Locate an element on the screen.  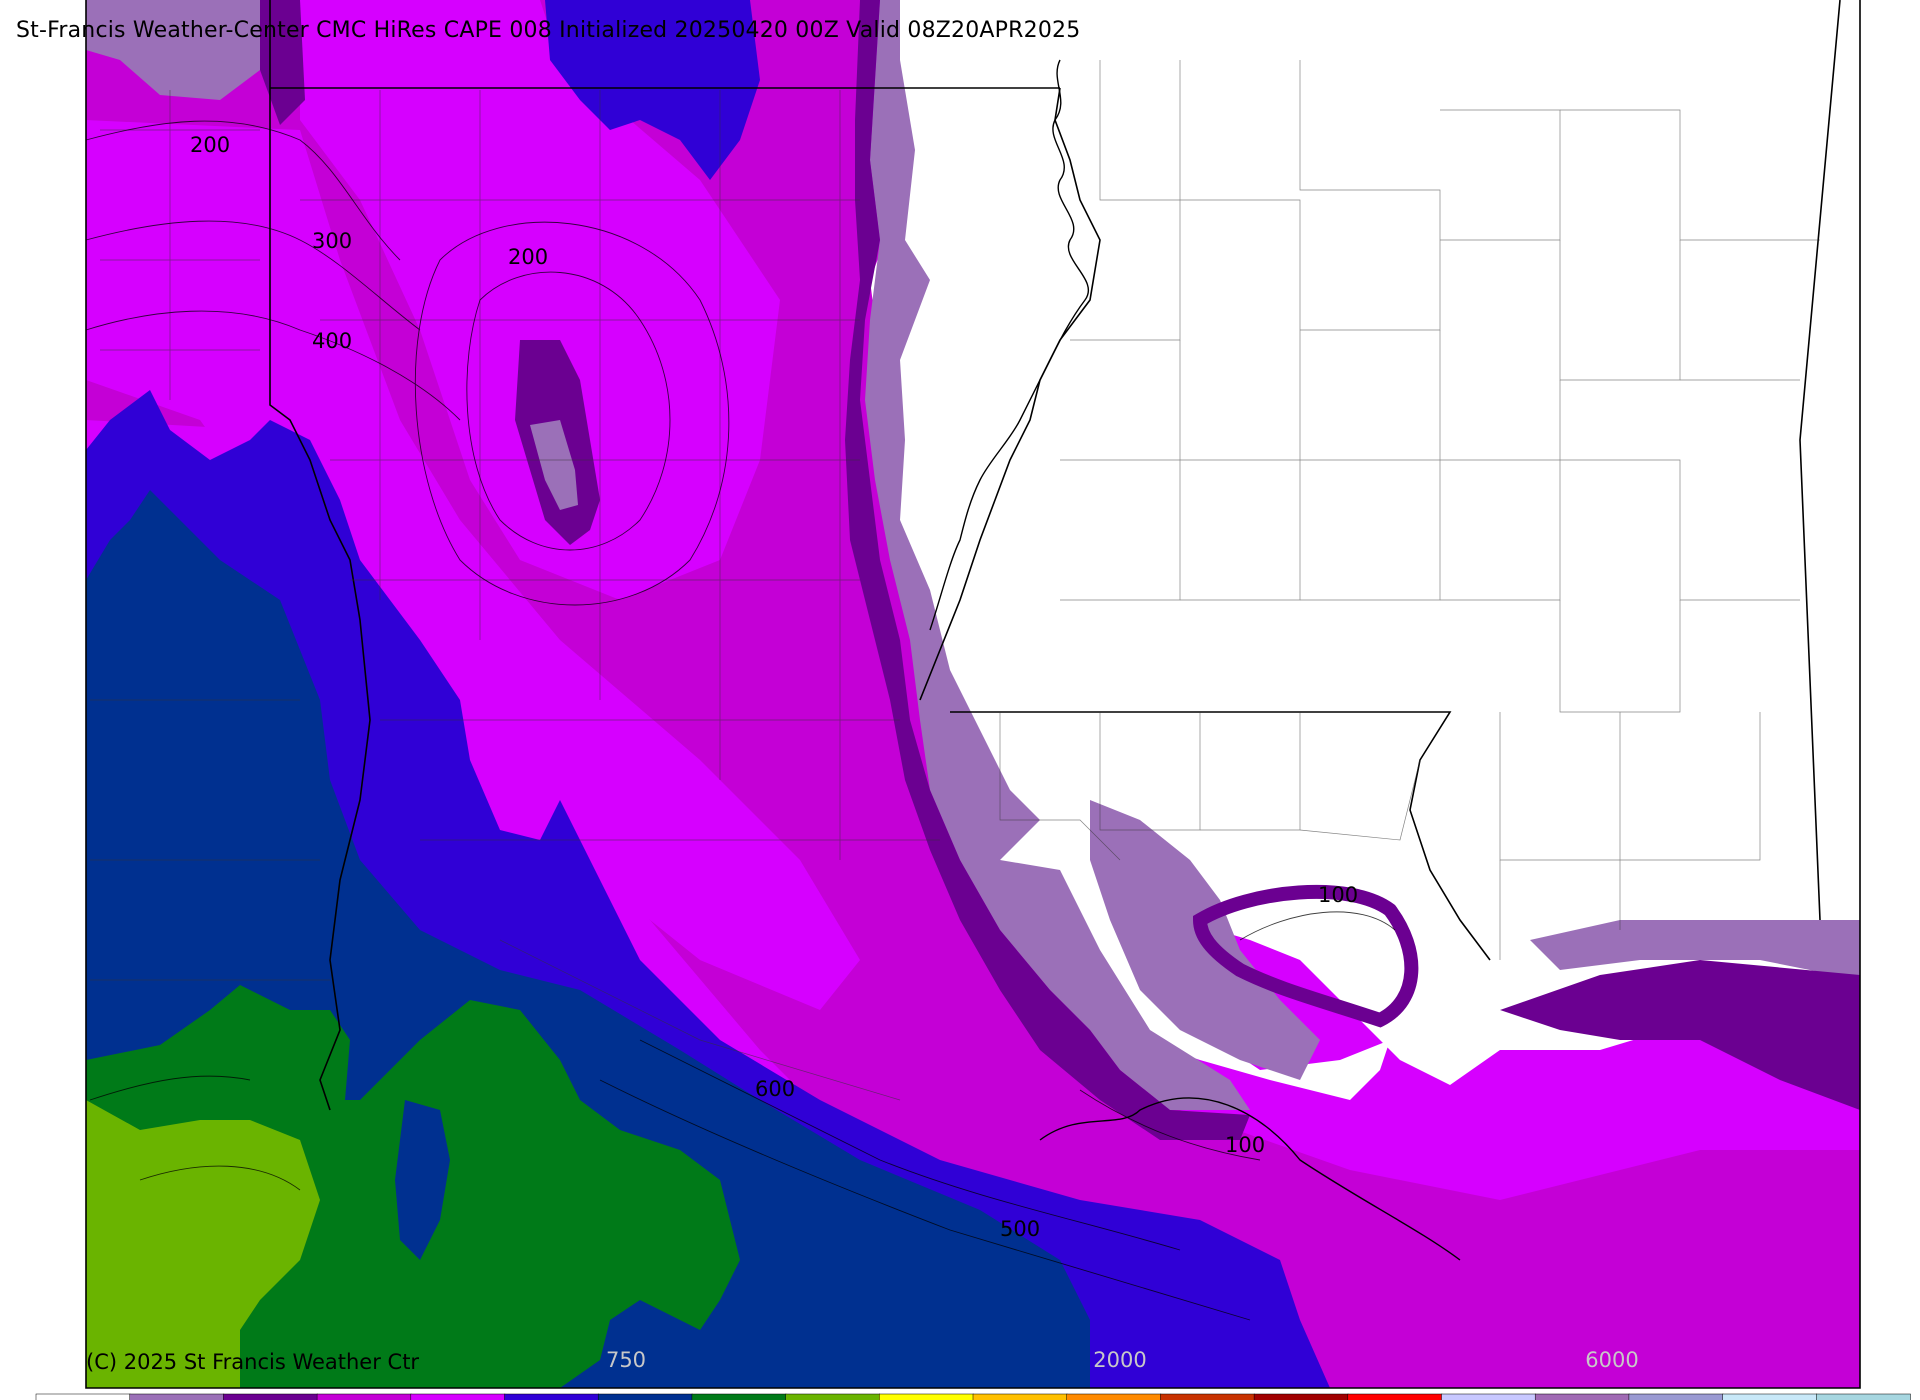
cape-25-south is located at coordinates (1695, 950).